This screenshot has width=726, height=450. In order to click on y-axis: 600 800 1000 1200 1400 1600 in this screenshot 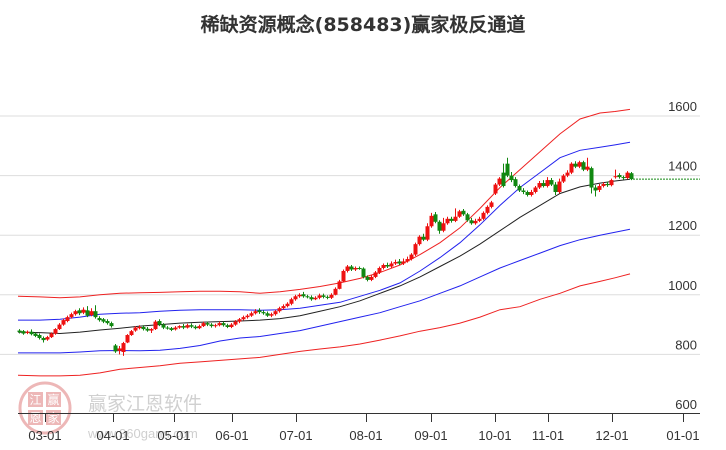, I will do `click(682, 255)`.